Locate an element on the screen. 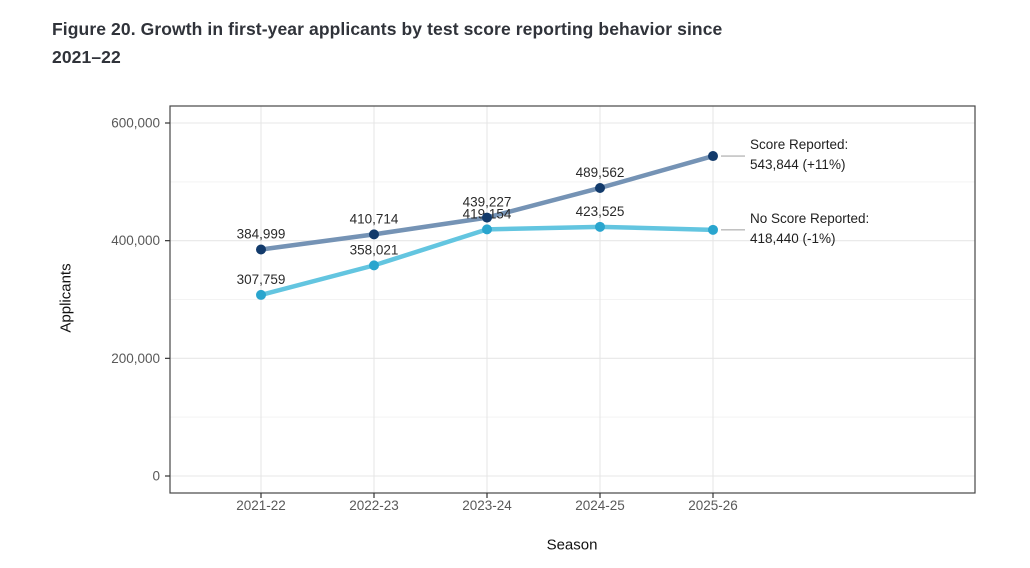 This screenshot has width=1030, height=568. x-tick-label: 2025-26 is located at coordinates (713, 505).